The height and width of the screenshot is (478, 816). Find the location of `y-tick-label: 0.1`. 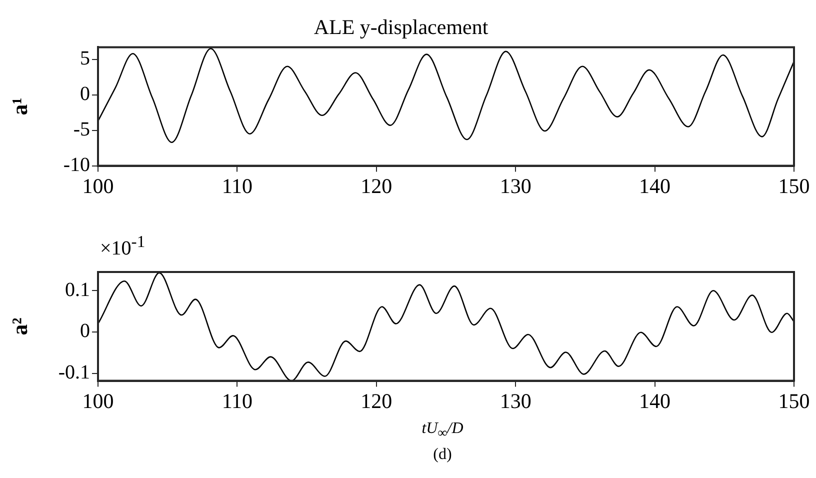

y-tick-label: 0.1 is located at coordinates (77, 289).